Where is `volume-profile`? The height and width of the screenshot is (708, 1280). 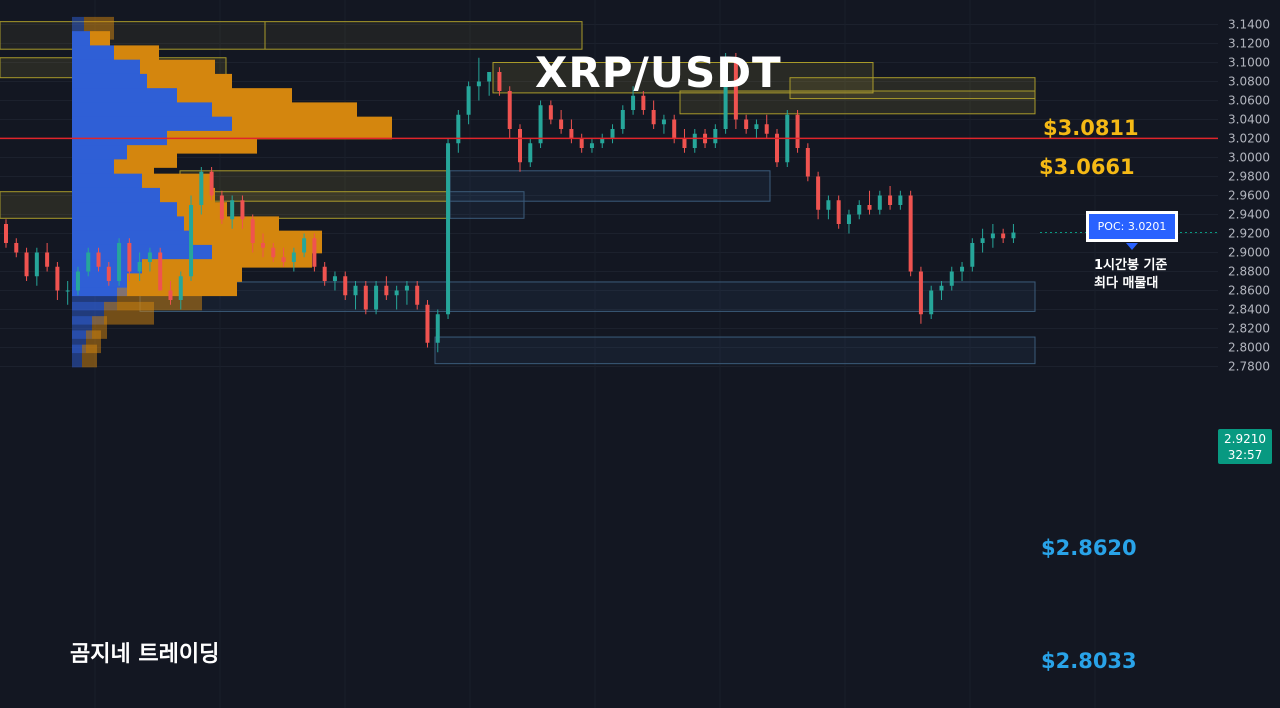
volume-profile is located at coordinates (232, 192).